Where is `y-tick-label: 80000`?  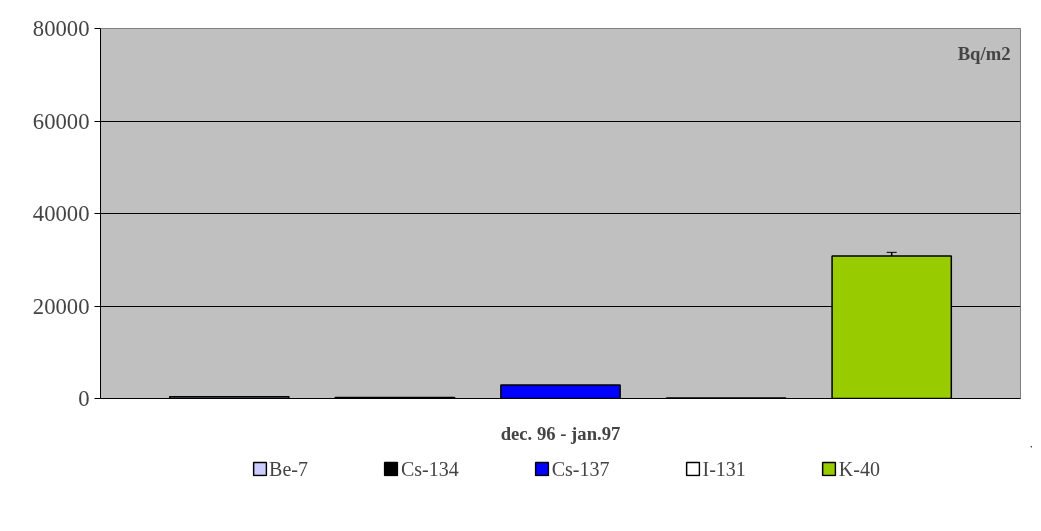
y-tick-label: 80000 is located at coordinates (61, 28).